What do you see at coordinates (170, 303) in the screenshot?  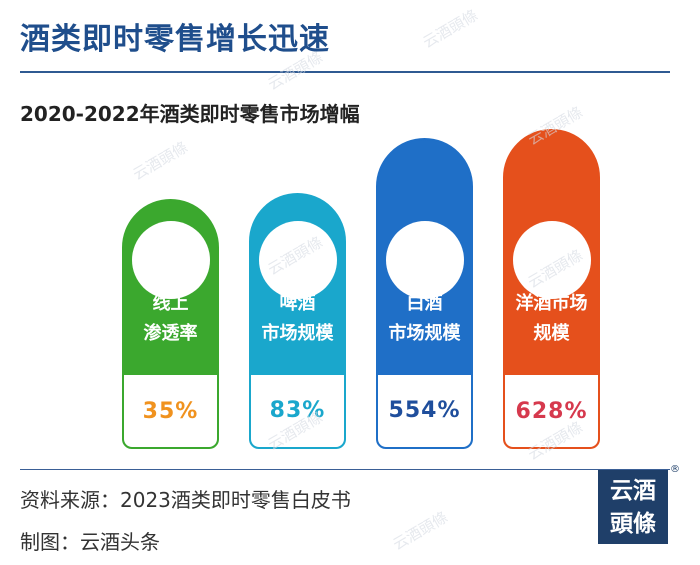 I see `category-label-line-1: 线上` at bounding box center [170, 303].